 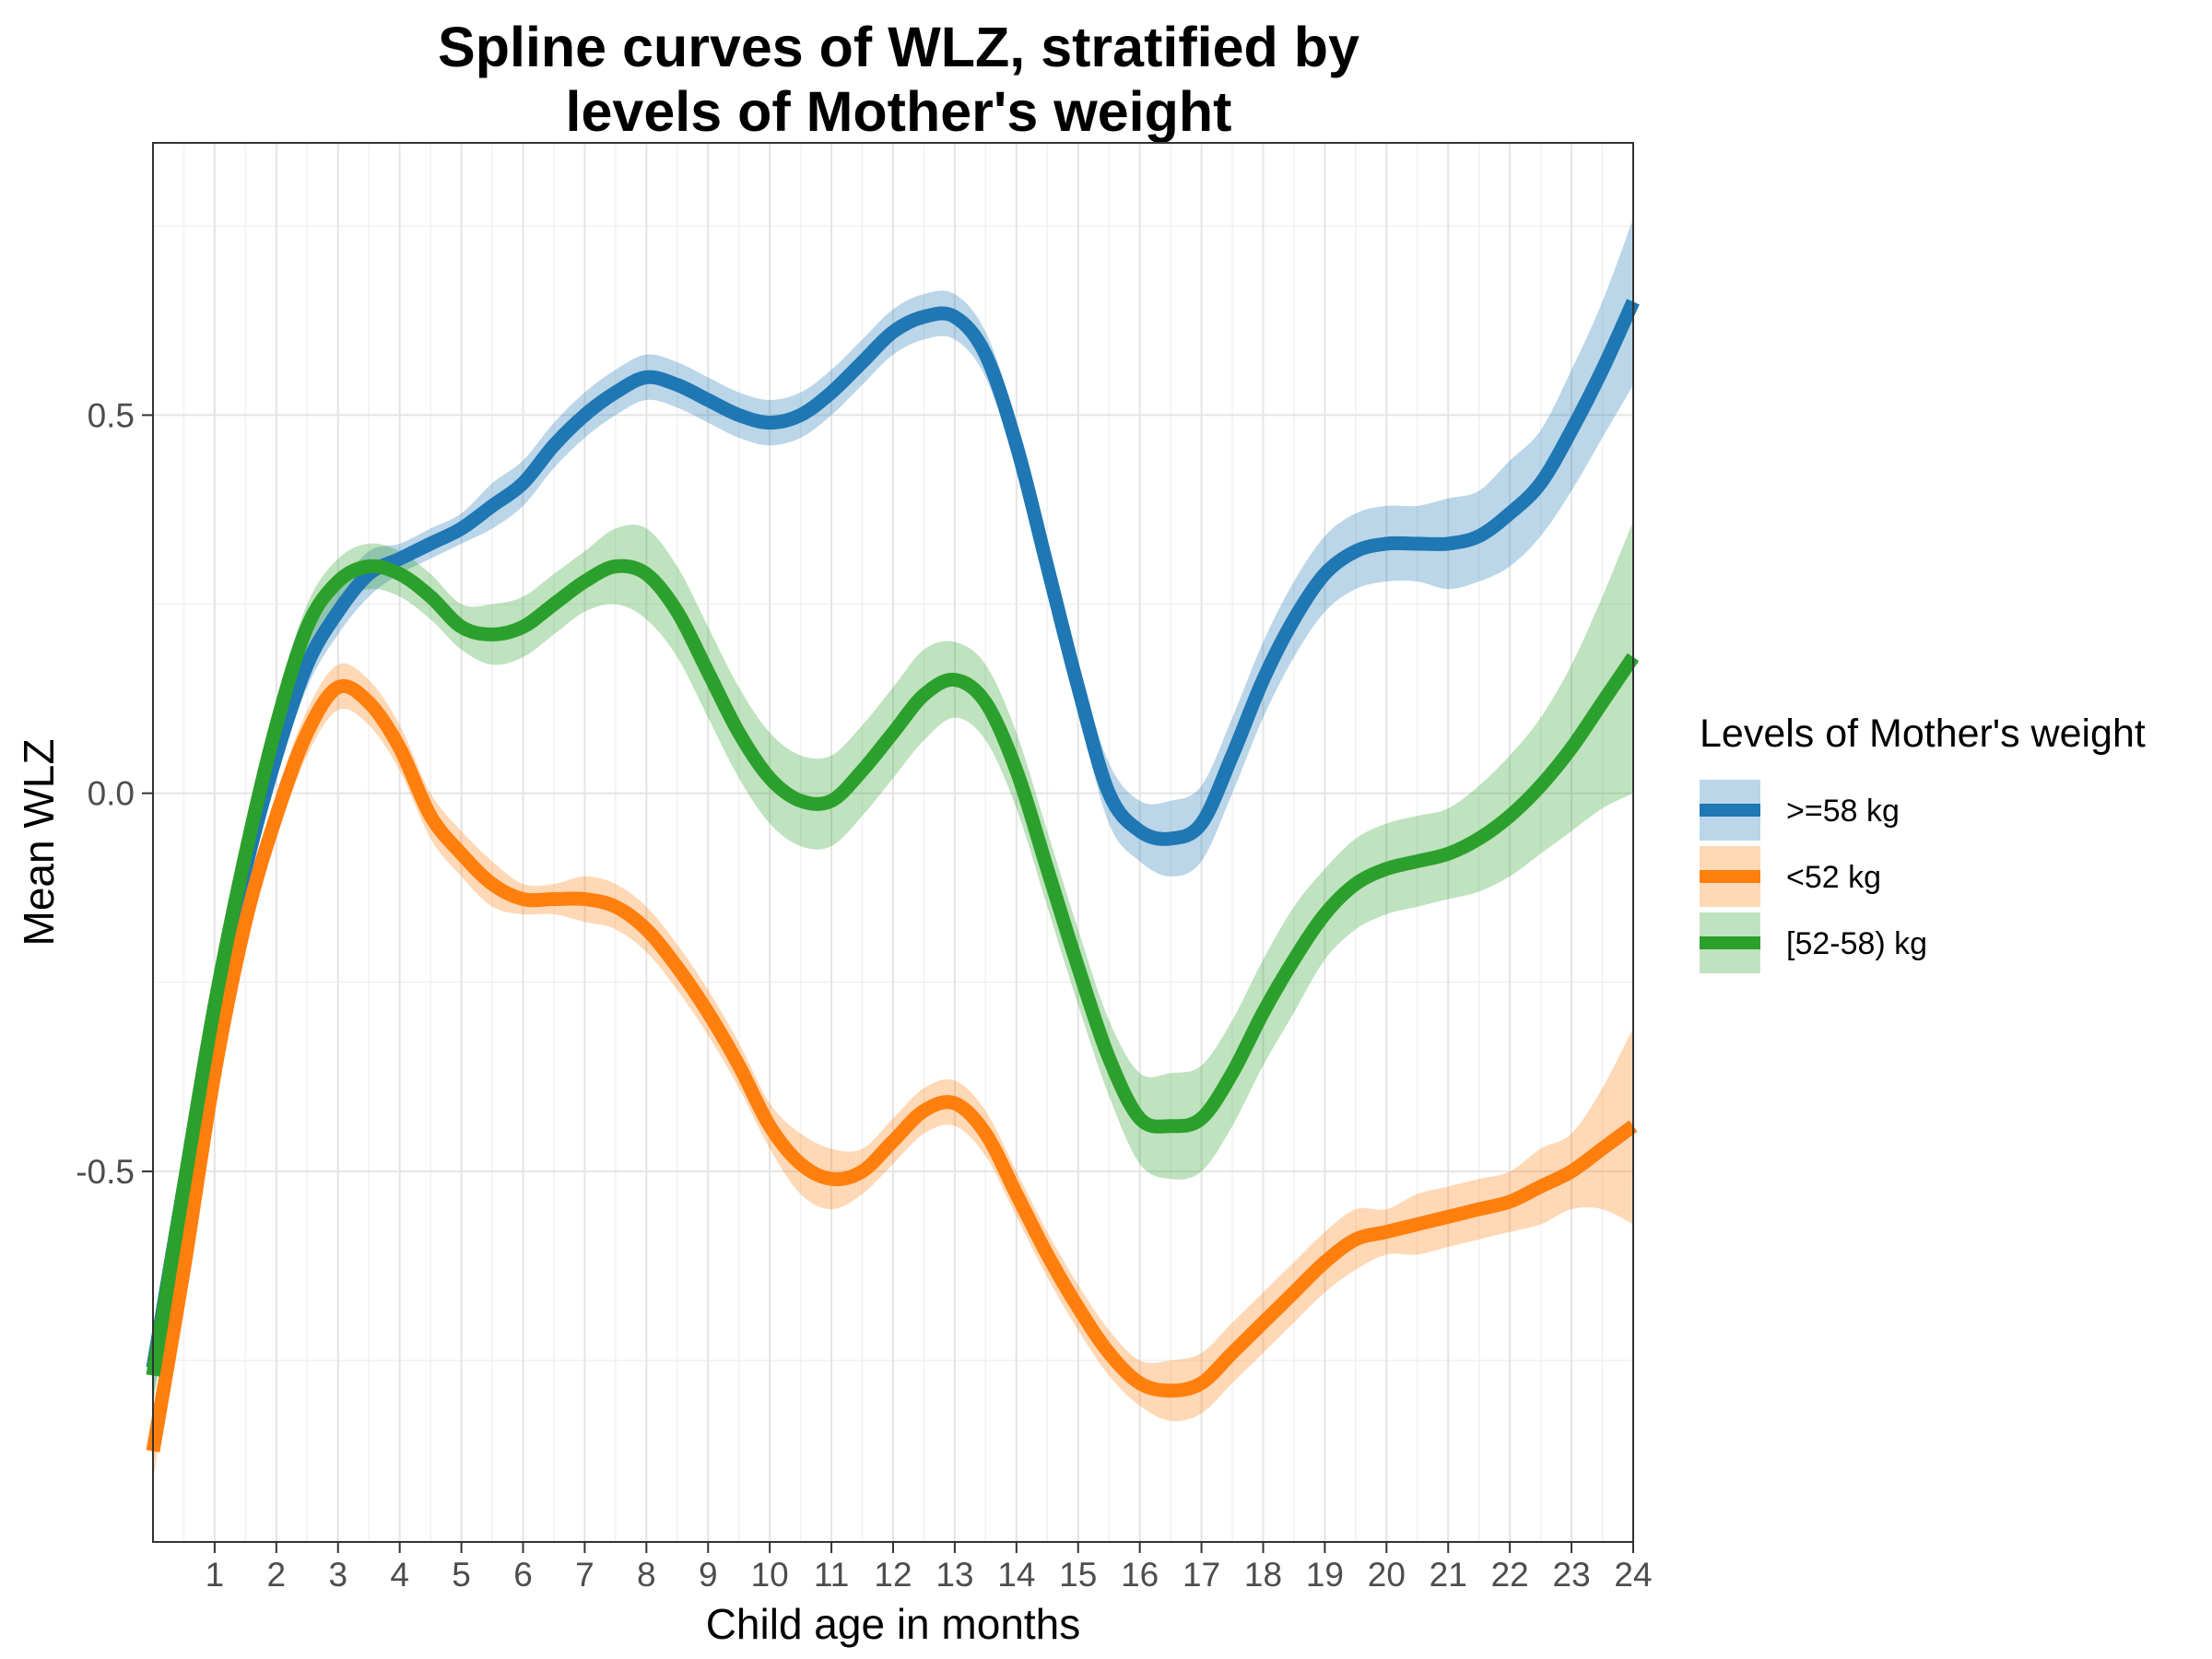 I want to click on y-tick-label: 0.0, so click(x=111, y=794).